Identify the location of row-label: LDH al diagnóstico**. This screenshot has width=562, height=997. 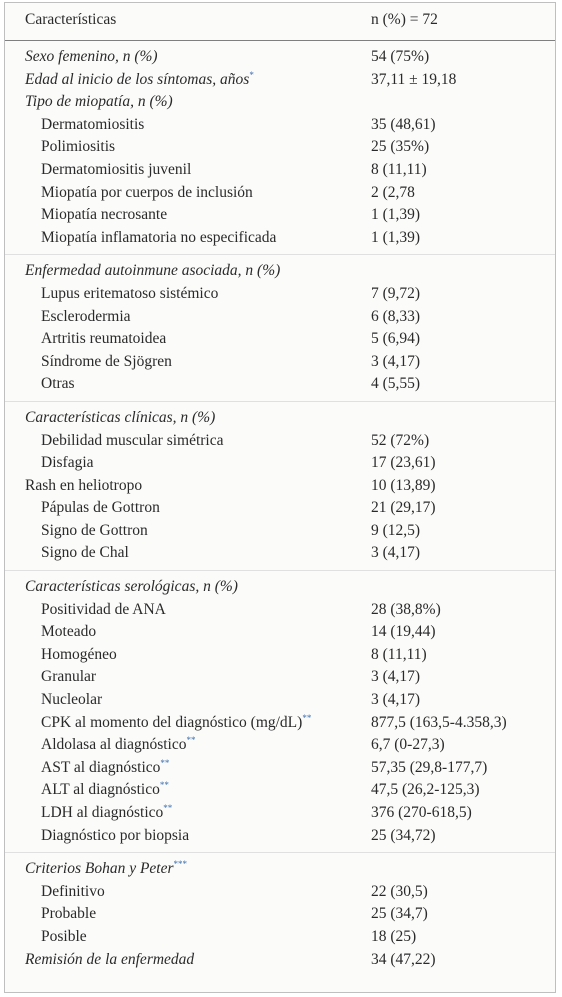
(188, 813).